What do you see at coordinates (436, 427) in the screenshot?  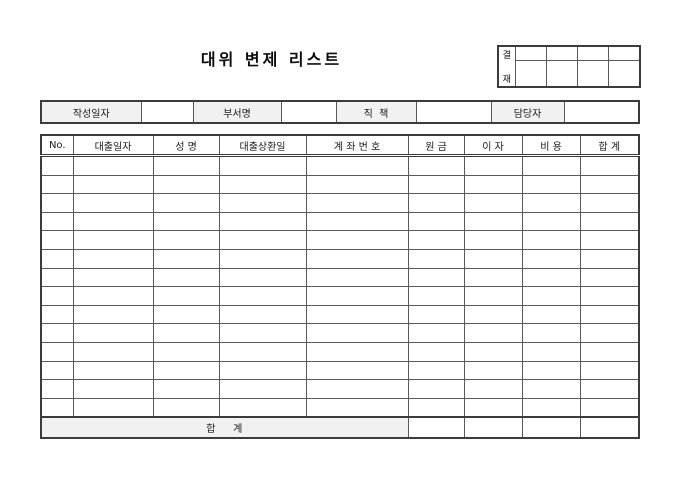 I see `footer-principal-total-cell` at bounding box center [436, 427].